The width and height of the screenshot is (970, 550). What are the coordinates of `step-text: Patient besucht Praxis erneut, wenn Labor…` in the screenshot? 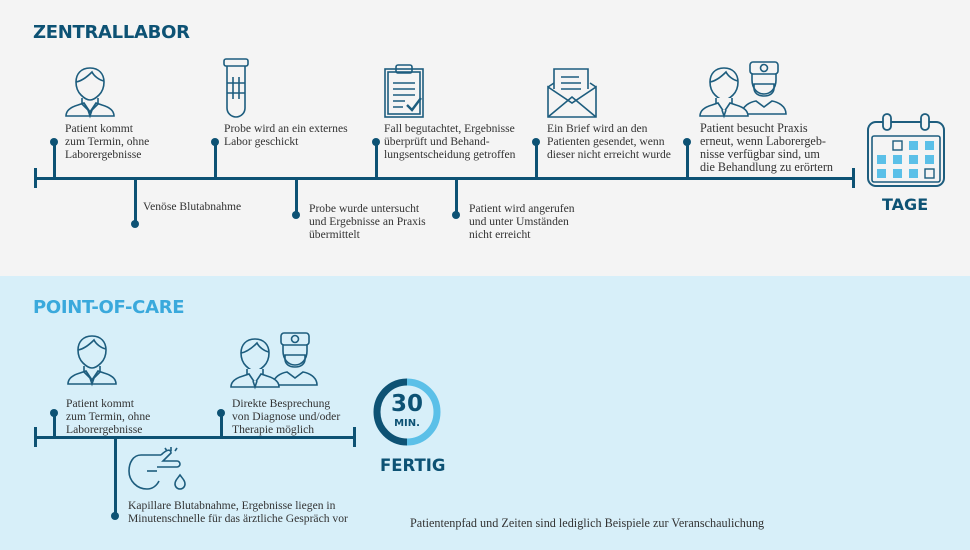 It's located at (766, 147).